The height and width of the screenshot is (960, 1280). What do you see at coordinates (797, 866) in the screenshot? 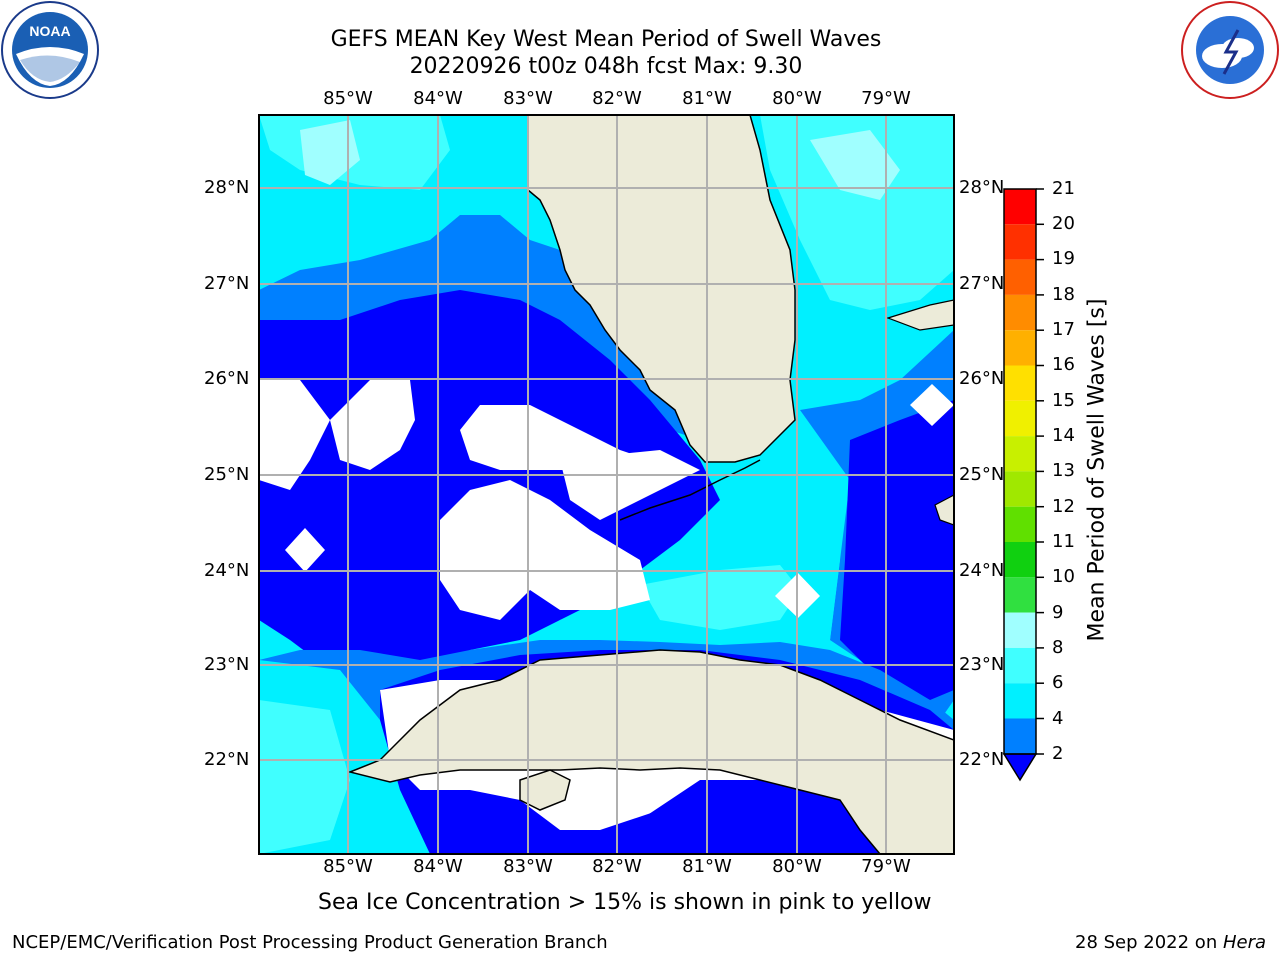
I see `lon-label-bottom: 80°W` at bounding box center [797, 866].